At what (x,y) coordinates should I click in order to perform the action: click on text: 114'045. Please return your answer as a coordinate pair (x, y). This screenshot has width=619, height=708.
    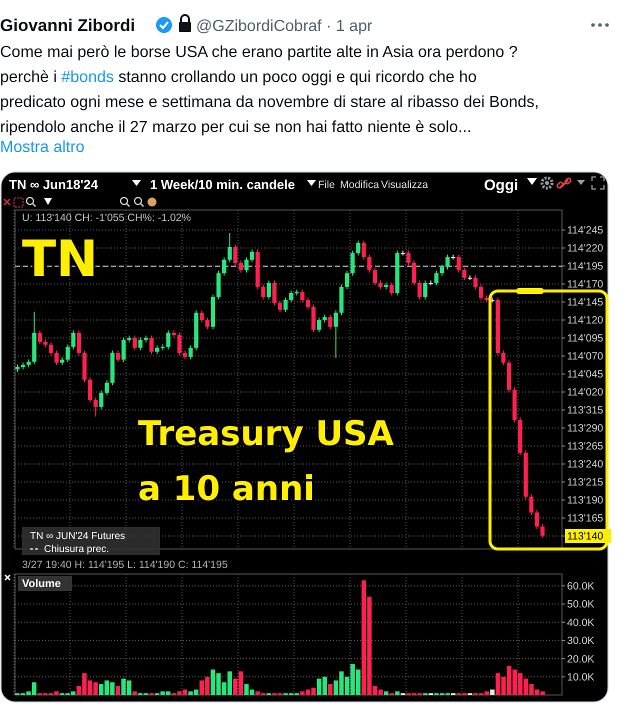
    Looking at the image, I should click on (585, 374).